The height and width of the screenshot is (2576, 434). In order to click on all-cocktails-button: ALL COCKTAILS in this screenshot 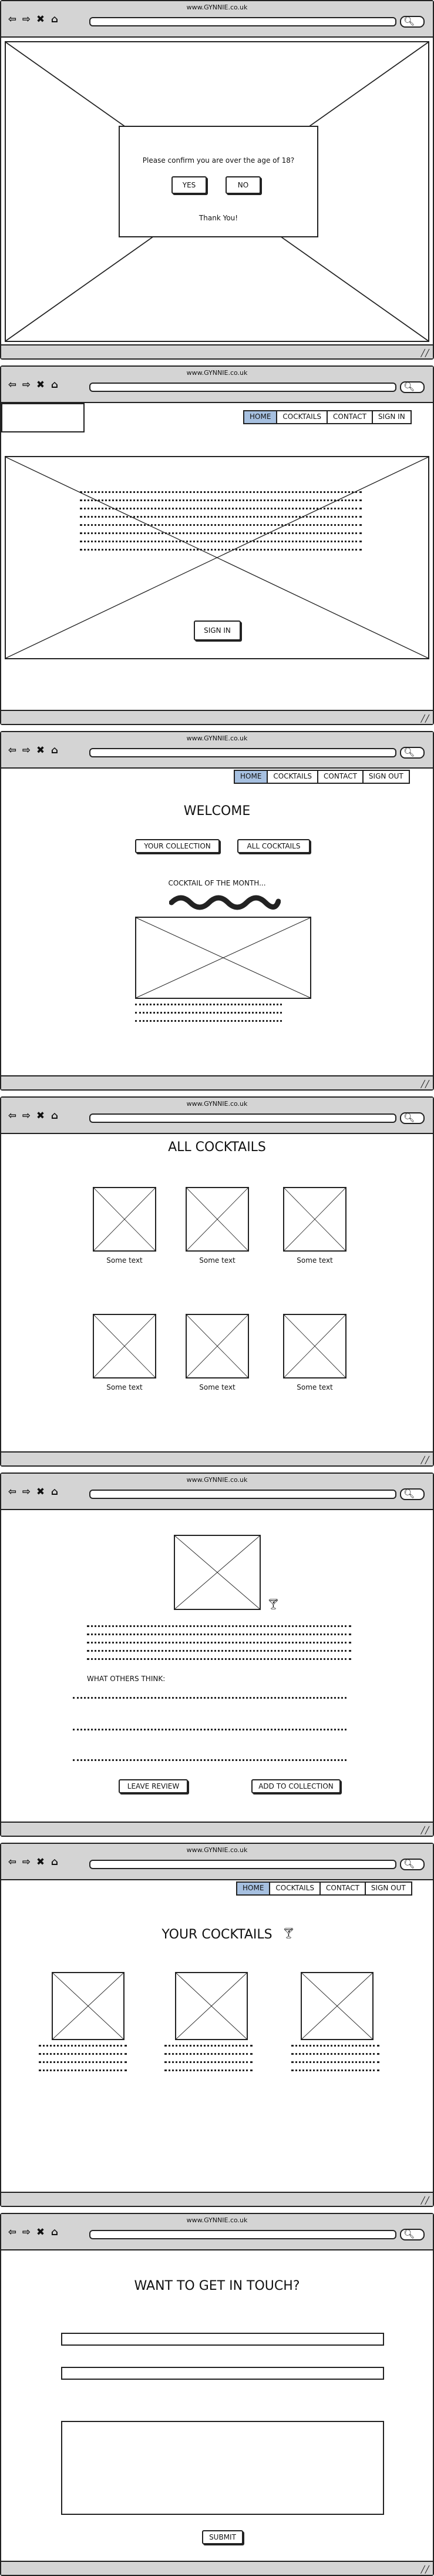, I will do `click(273, 846)`.